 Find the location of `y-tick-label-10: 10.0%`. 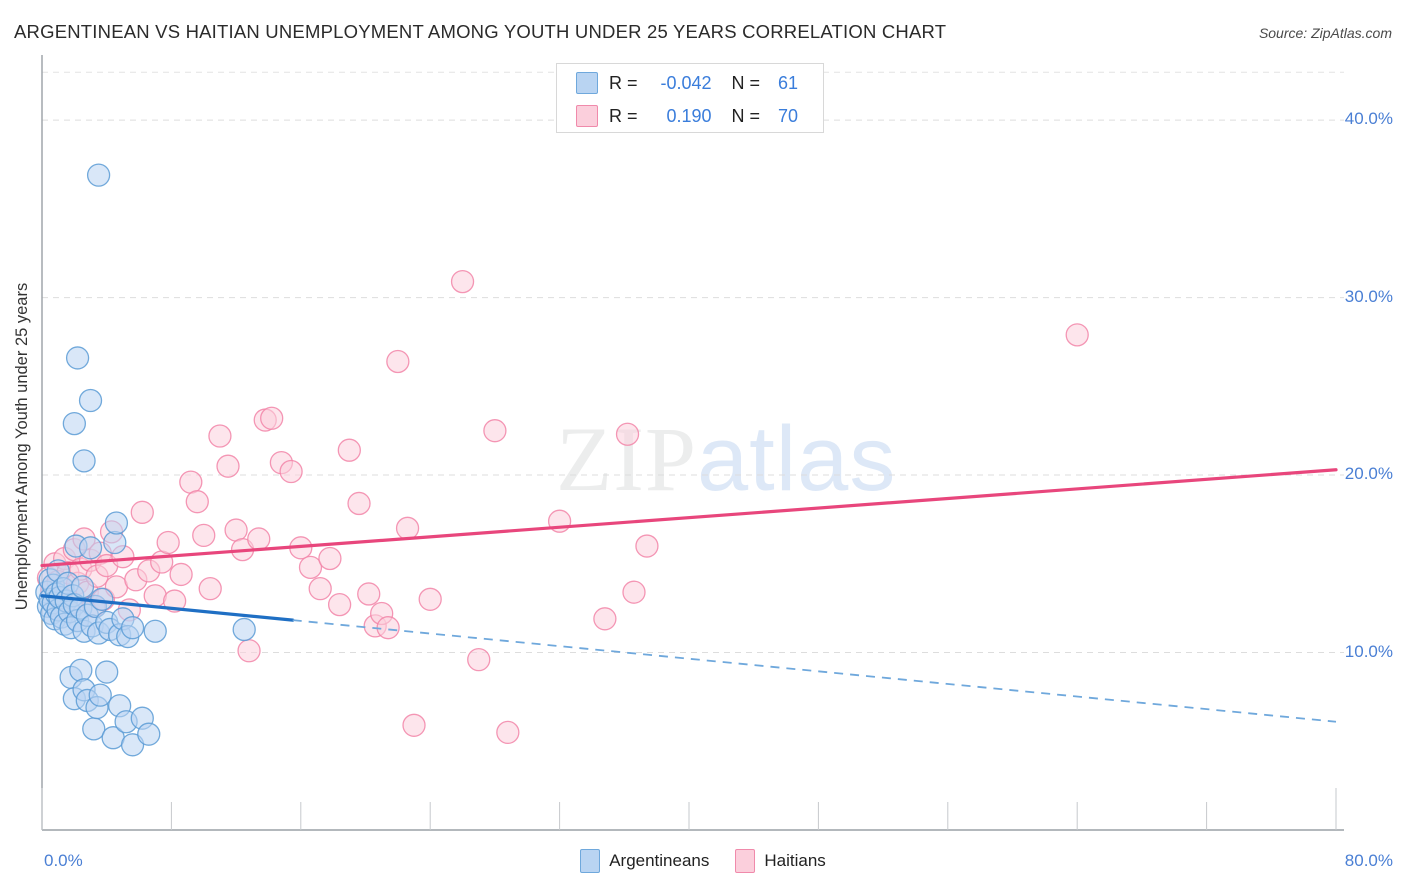

y-tick-label-10: 10.0% is located at coordinates (1368, 651).